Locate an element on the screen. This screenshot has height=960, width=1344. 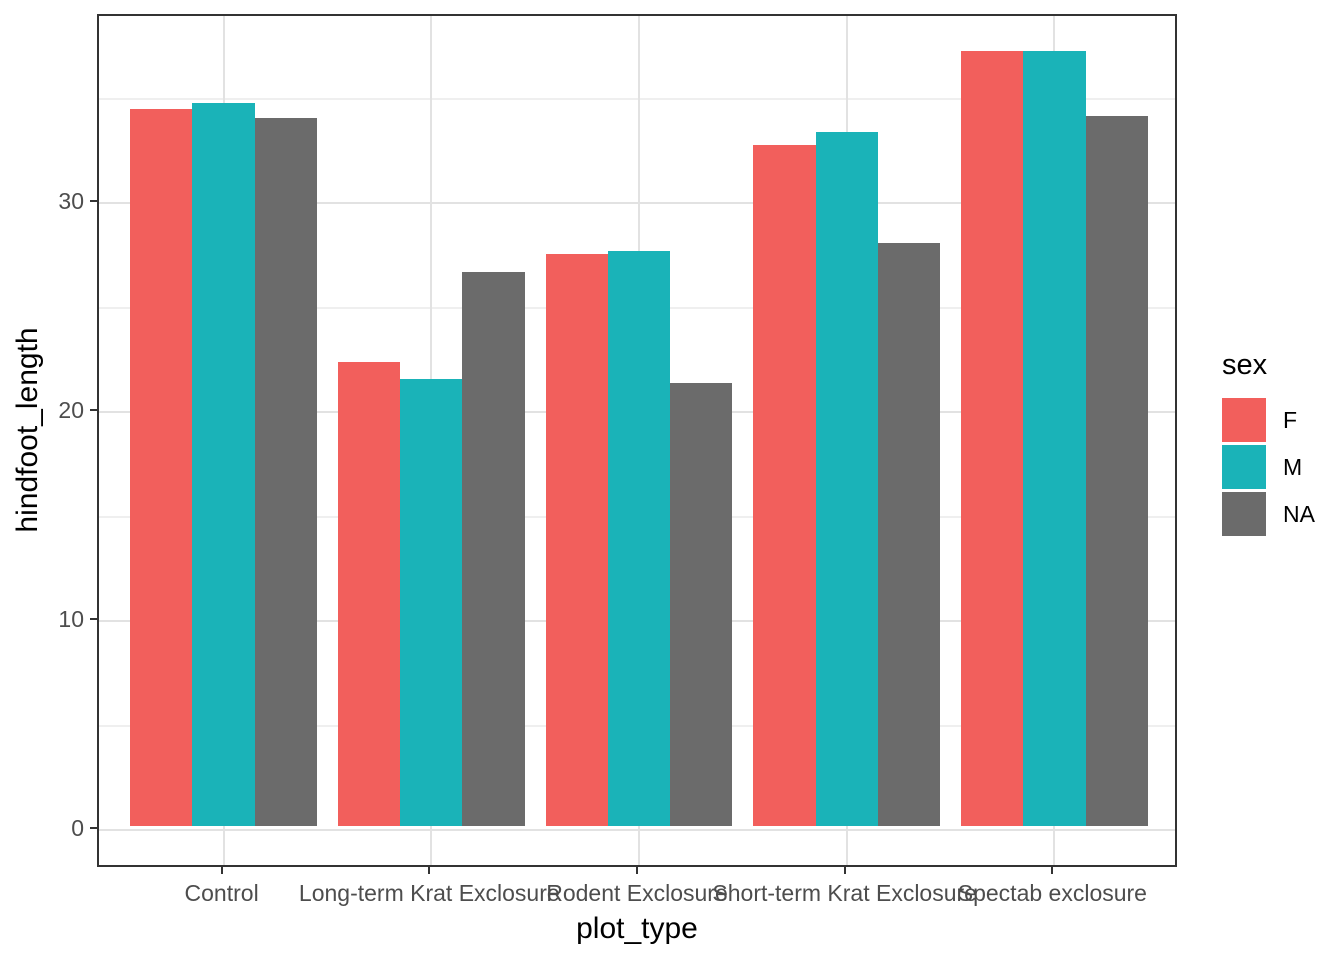
y-axis-title: hindfoot_length is located at coordinates (27, 430).